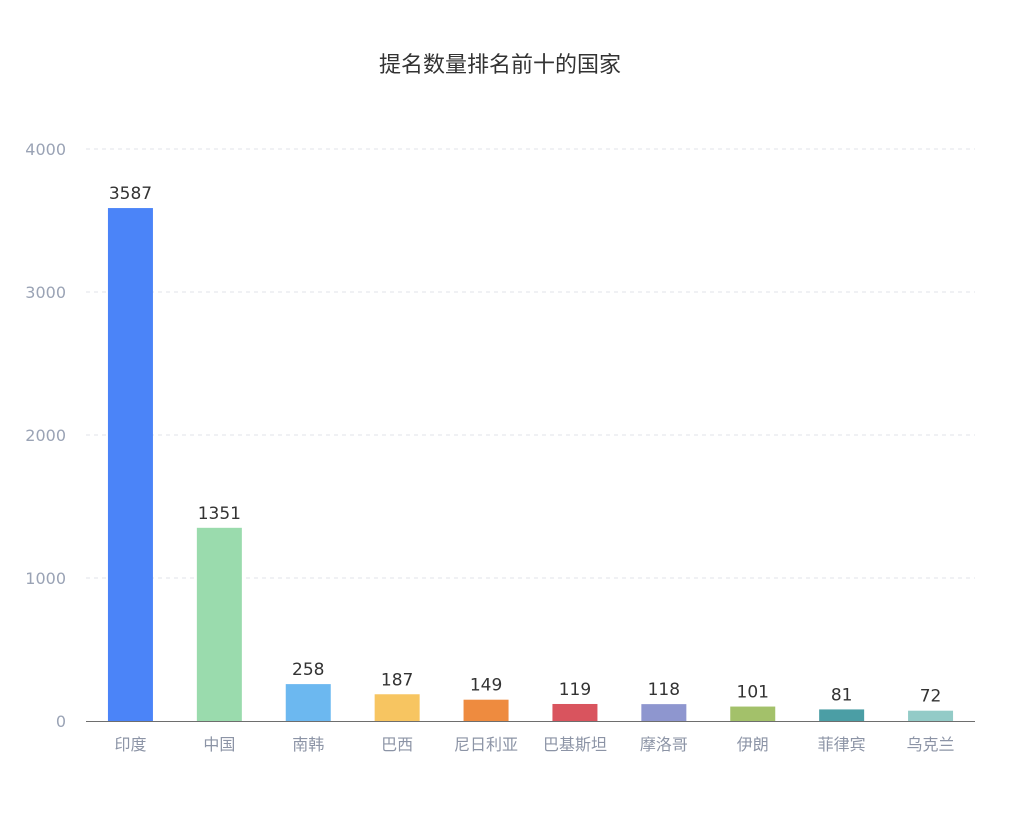 The height and width of the screenshot is (813, 1023). I want to click on y-tick-label: 1000, so click(45, 578).